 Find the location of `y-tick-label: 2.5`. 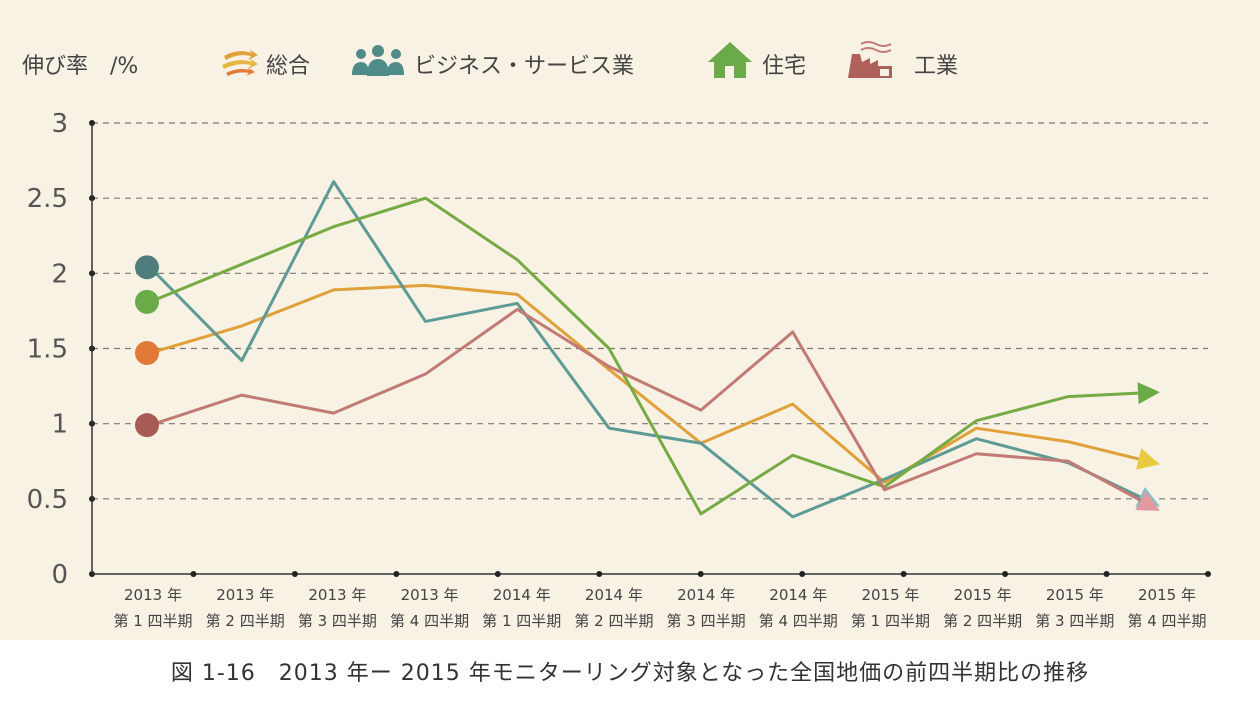

y-tick-label: 2.5 is located at coordinates (47, 199).